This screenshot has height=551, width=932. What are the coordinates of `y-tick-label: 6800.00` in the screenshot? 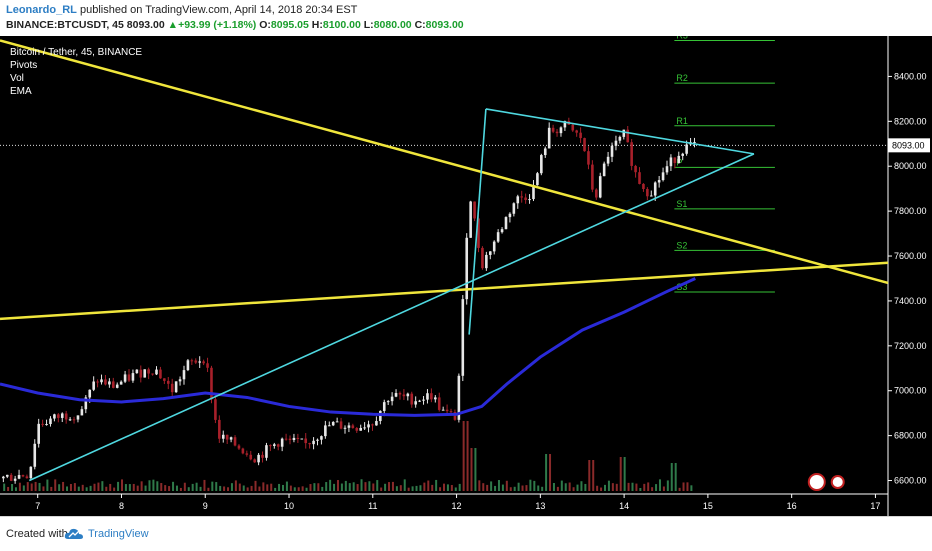 It's located at (910, 436).